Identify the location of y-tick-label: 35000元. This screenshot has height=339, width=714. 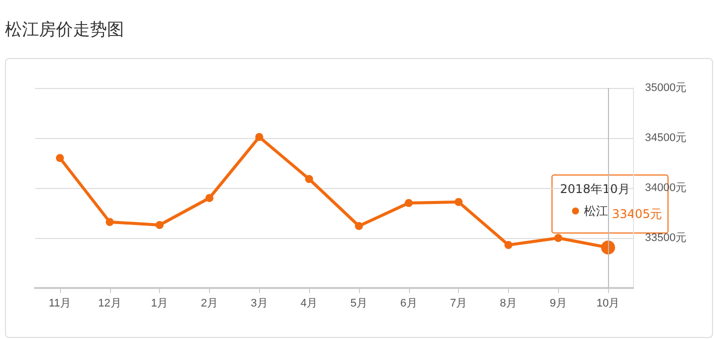
(666, 88).